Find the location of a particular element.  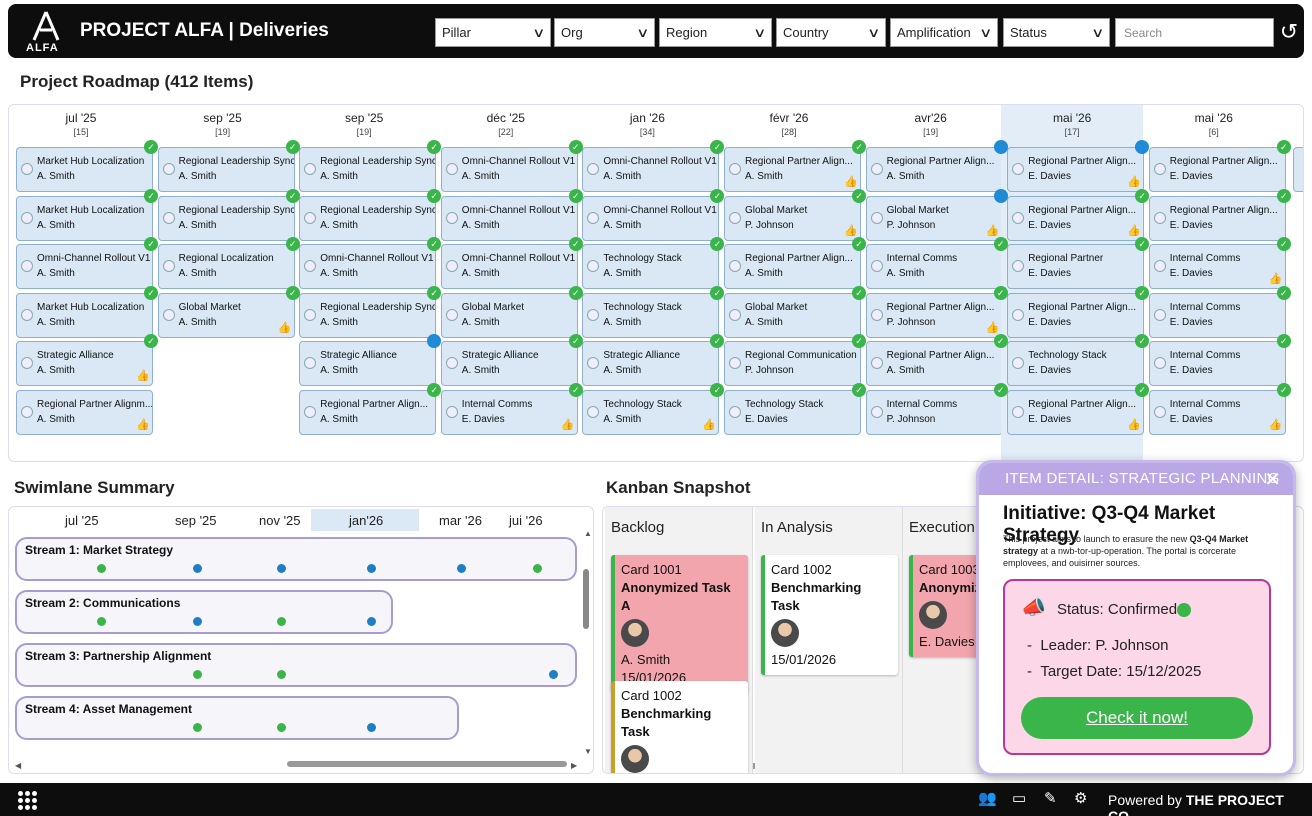

roadmap-card: Regional Communication P. Johnson is located at coordinates (792, 363).